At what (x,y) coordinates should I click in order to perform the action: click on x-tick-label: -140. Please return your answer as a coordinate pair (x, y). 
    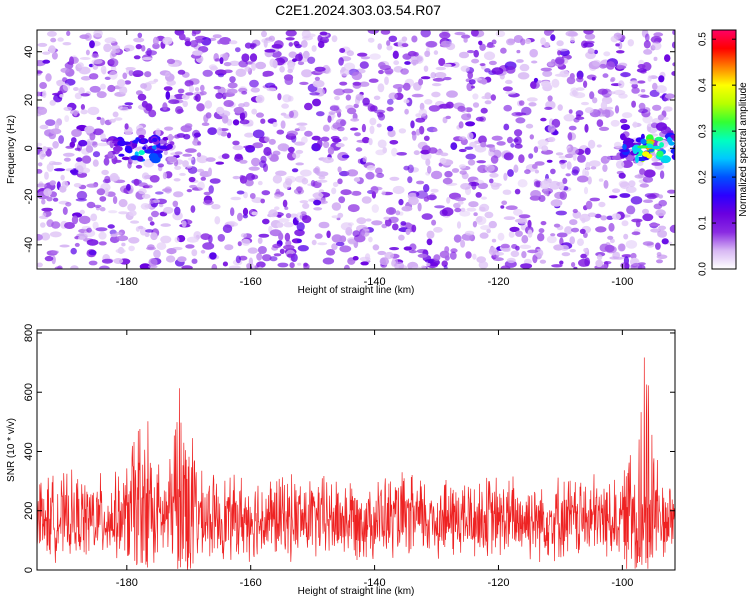
    Looking at the image, I should click on (375, 583).